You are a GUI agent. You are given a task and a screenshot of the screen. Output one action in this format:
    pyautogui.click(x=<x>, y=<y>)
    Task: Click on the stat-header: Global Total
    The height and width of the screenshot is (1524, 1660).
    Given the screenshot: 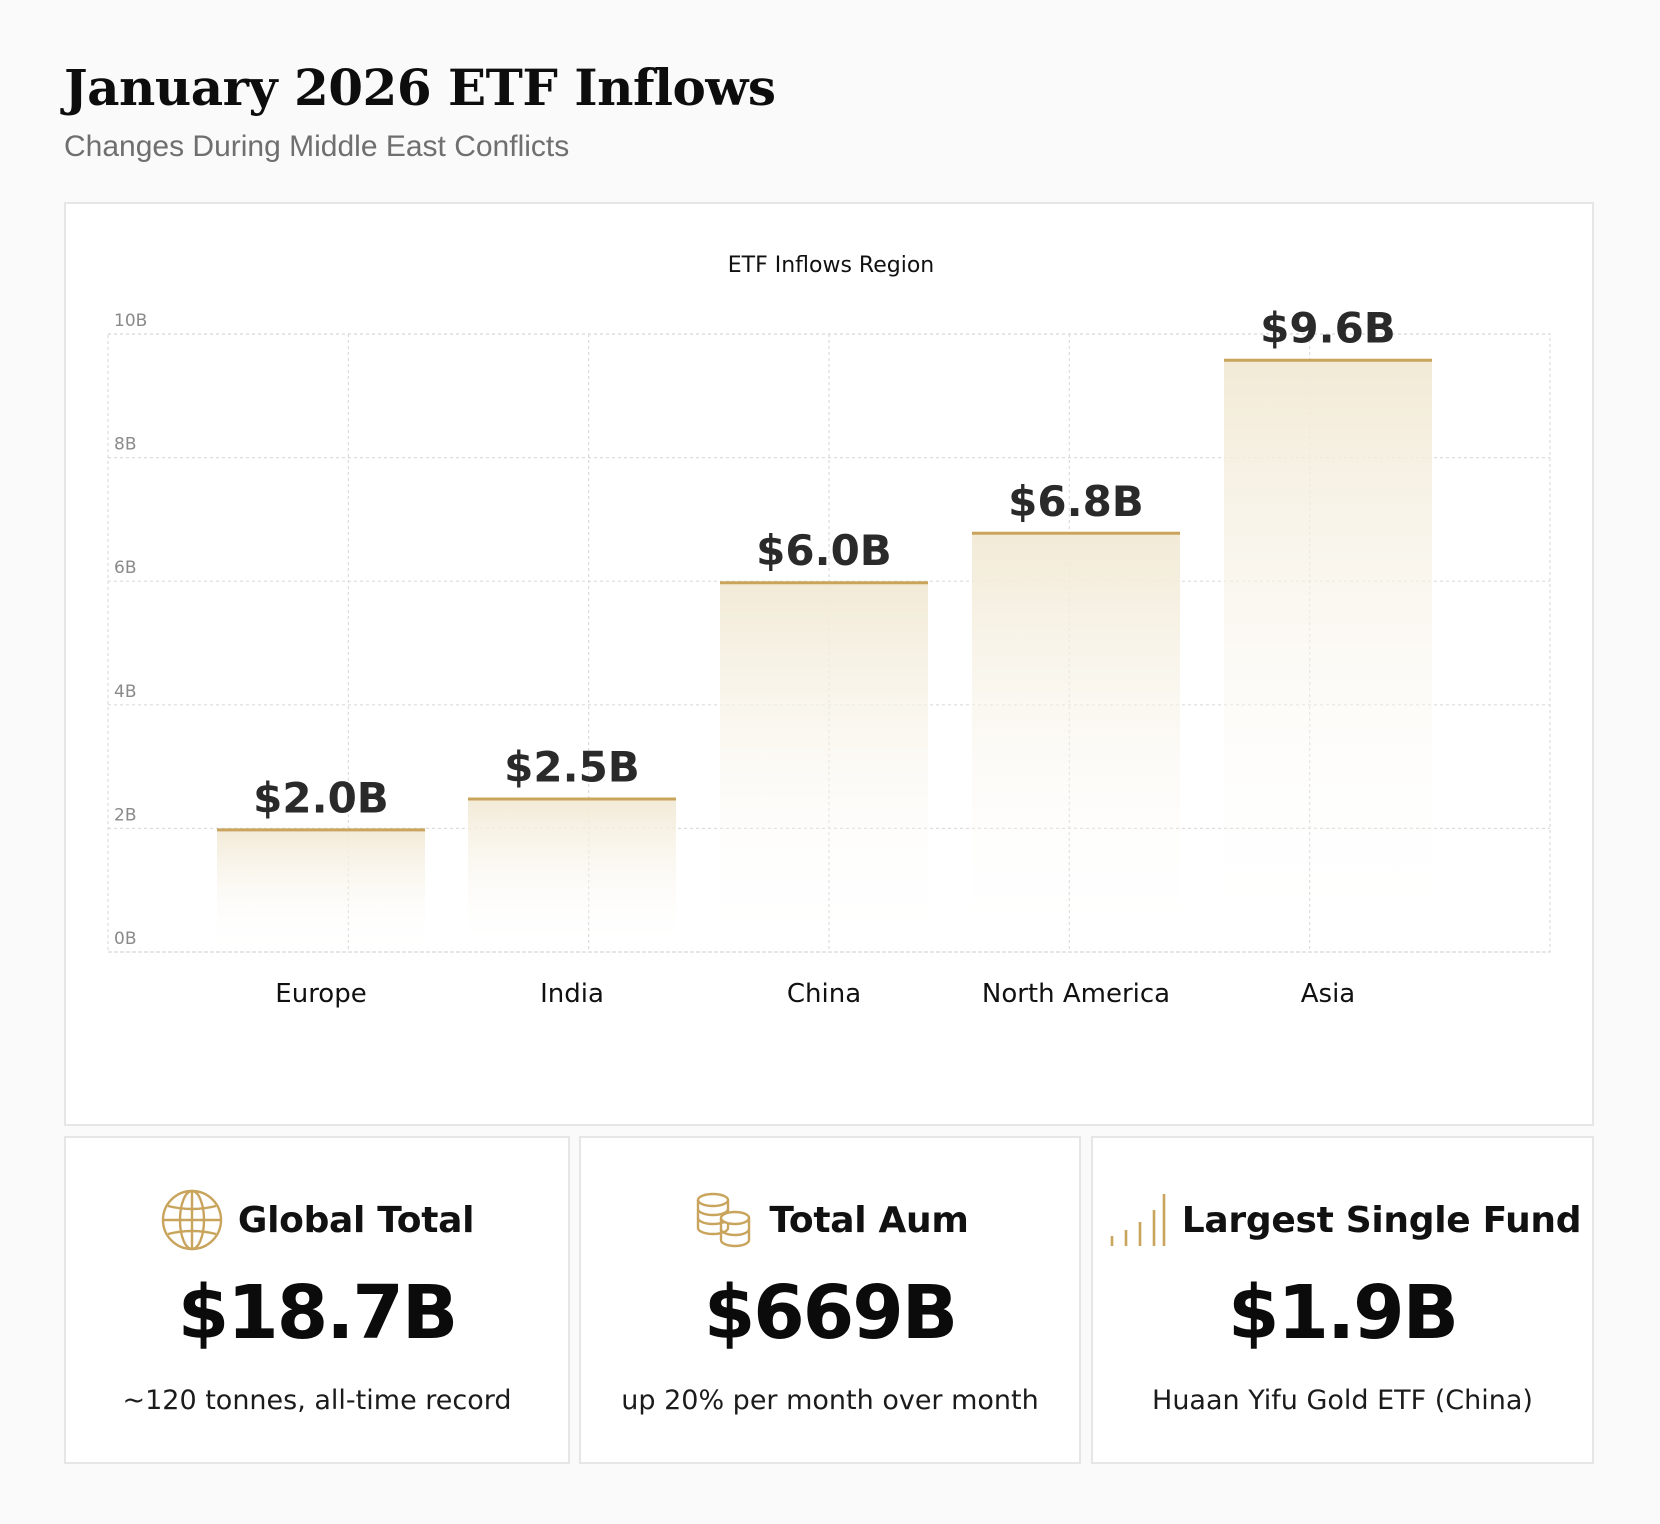 What is the action you would take?
    pyautogui.click(x=317, y=1220)
    